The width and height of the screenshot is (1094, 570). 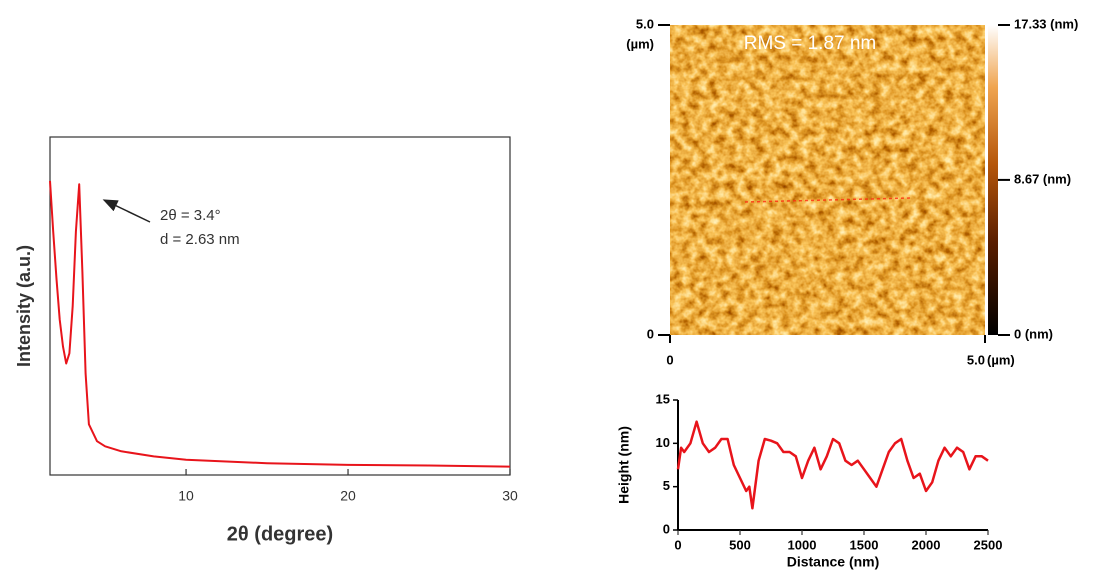 I want to click on x-tick-label: 2500, so click(x=988, y=544).